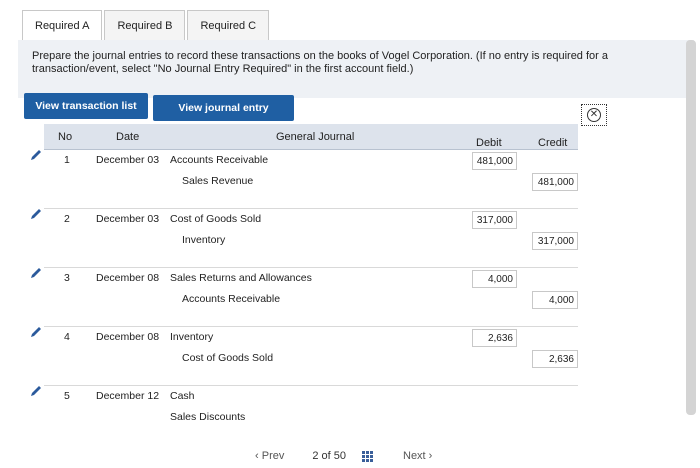 The image size is (700, 468). I want to click on credit-account: Sales Discounts, so click(208, 417).